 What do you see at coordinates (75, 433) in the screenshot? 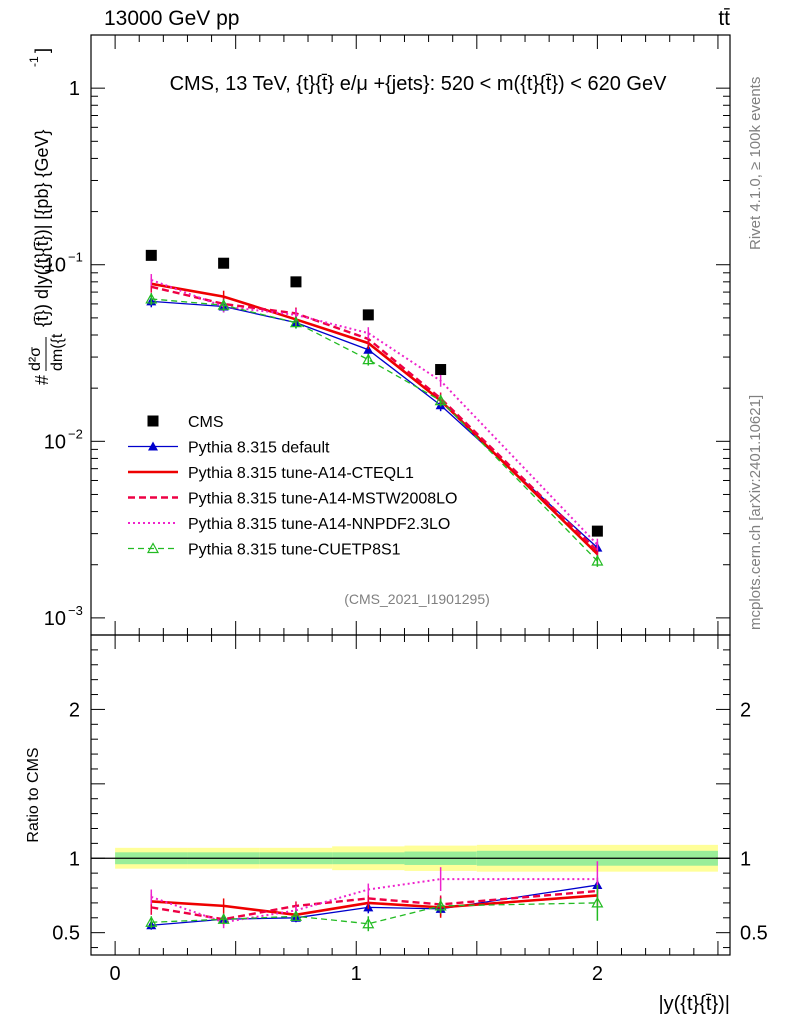
I see `y-tick-exponent: −2` at bounding box center [75, 433].